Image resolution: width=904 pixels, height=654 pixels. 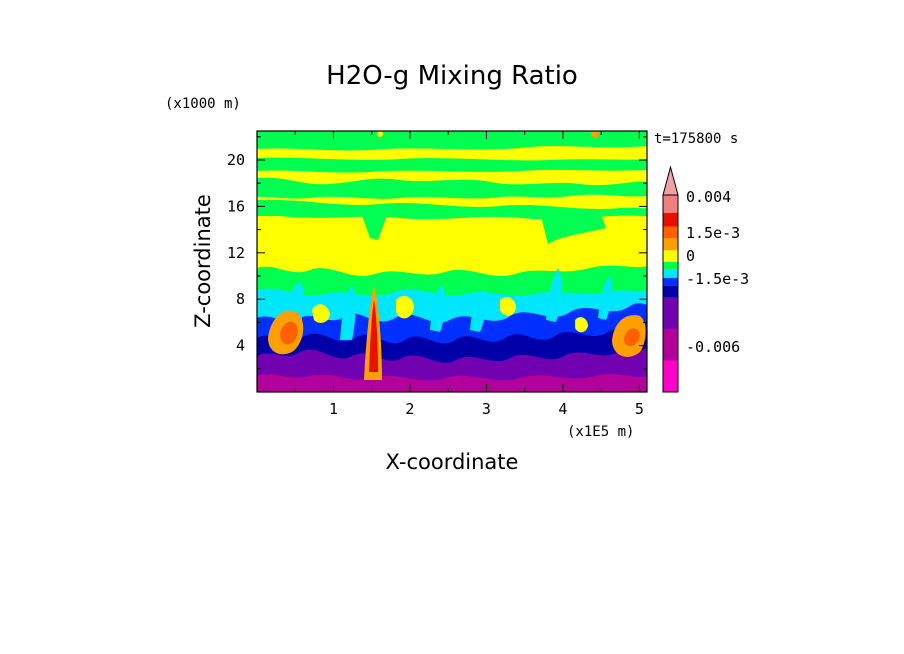 I want to click on y-axis-label: Z-coordinate, so click(x=203, y=261).